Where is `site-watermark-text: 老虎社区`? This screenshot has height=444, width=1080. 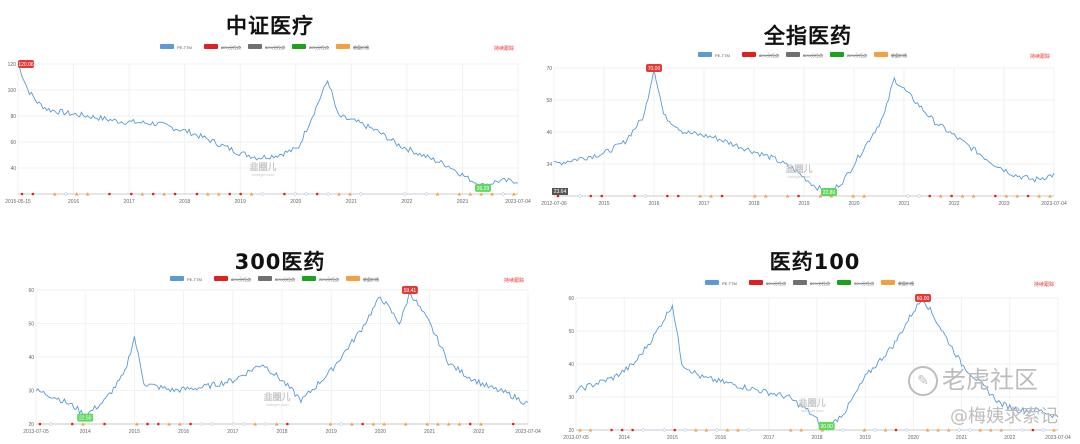 site-watermark-text: 老虎社区 is located at coordinates (990, 380).